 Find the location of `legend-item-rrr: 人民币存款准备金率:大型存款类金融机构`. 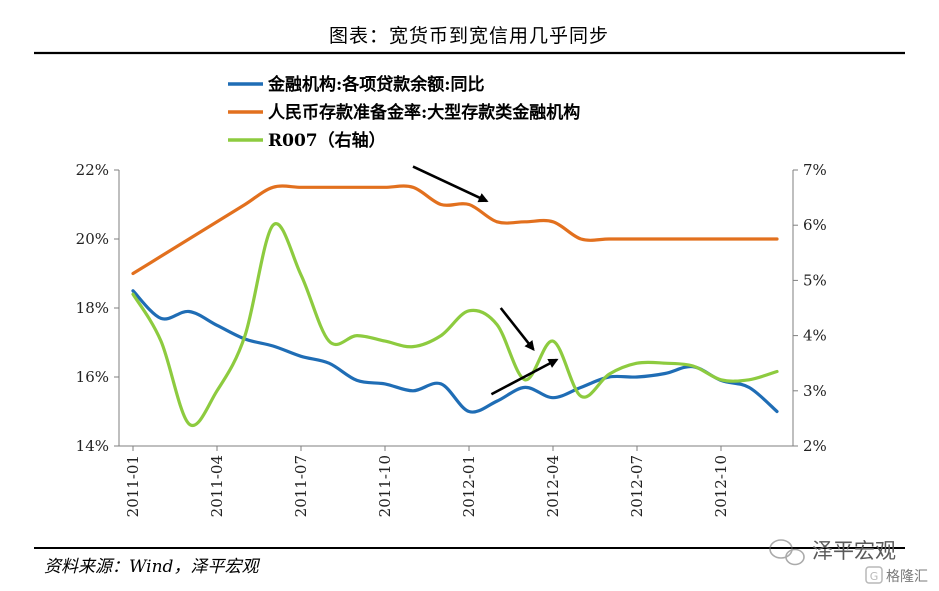

legend-item-rrr: 人民币存款准备金率:大型存款类金融机构 is located at coordinates (404, 112).